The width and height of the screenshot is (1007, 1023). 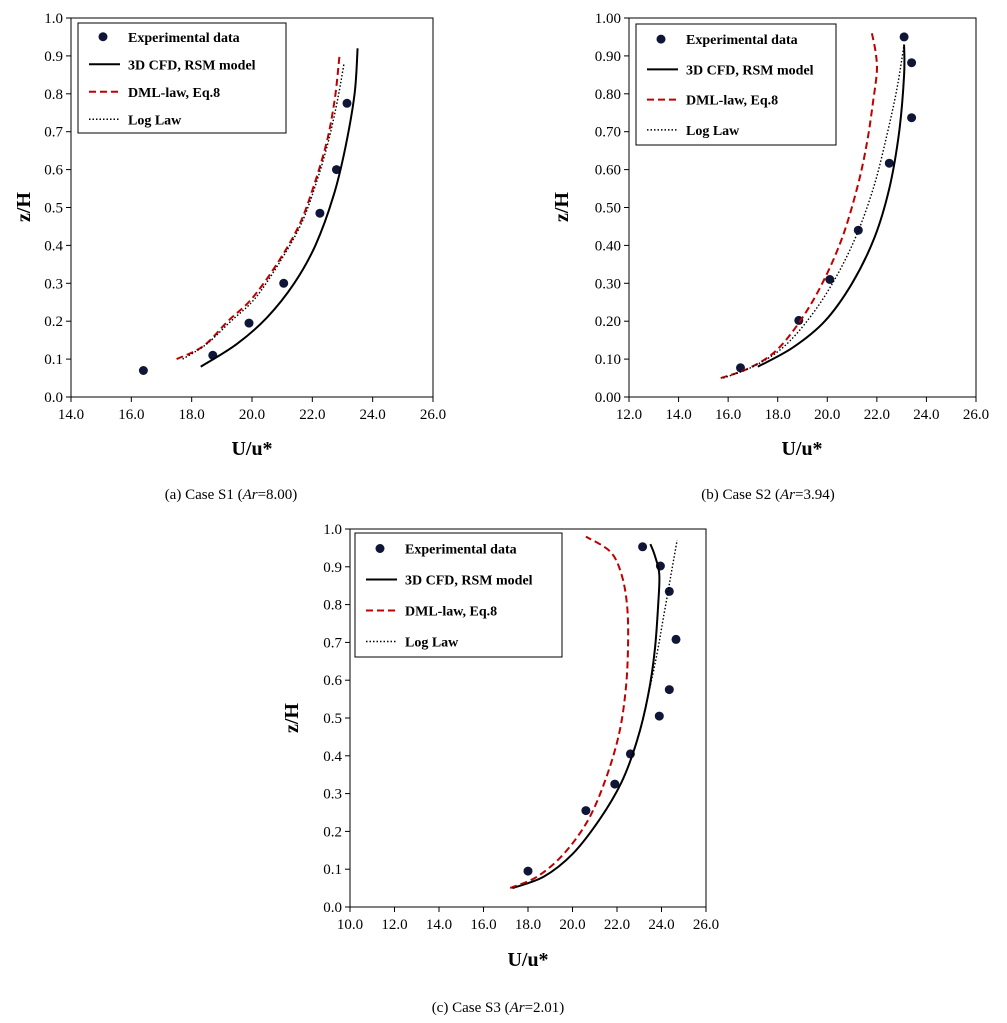 What do you see at coordinates (608, 95) in the screenshot?
I see `y-tick-label: 0.80` at bounding box center [608, 95].